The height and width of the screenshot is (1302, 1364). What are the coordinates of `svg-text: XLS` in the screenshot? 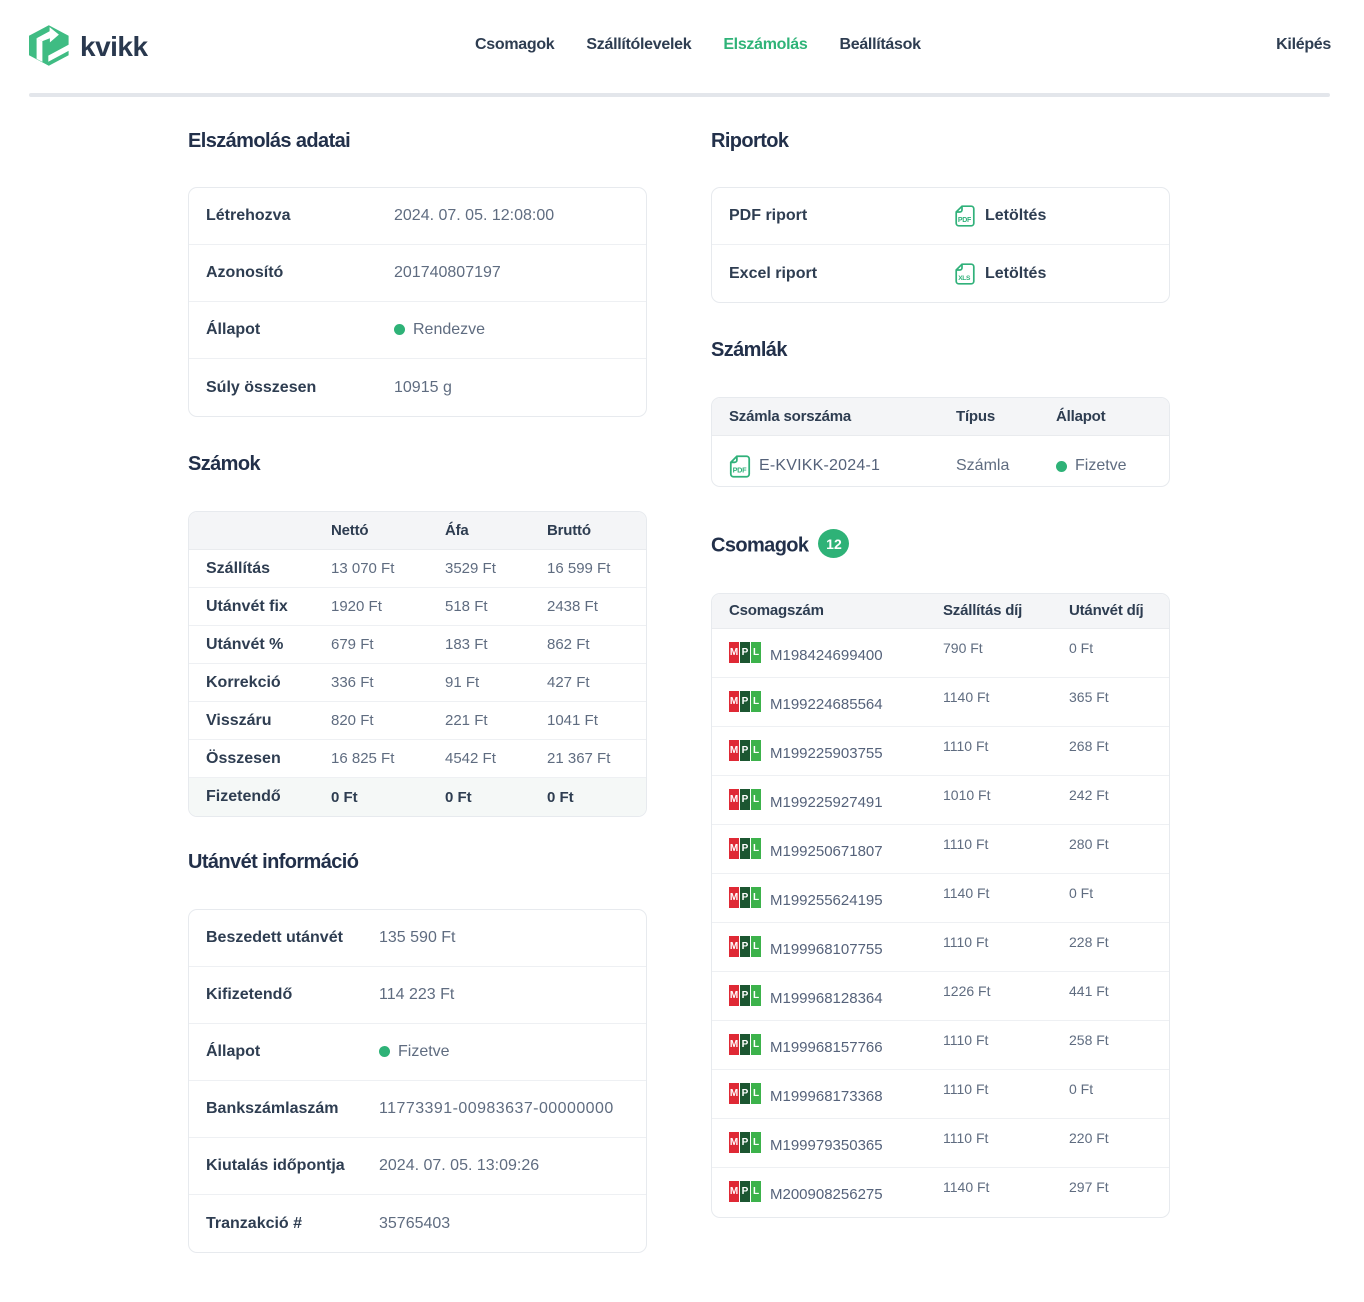 It's located at (964, 277).